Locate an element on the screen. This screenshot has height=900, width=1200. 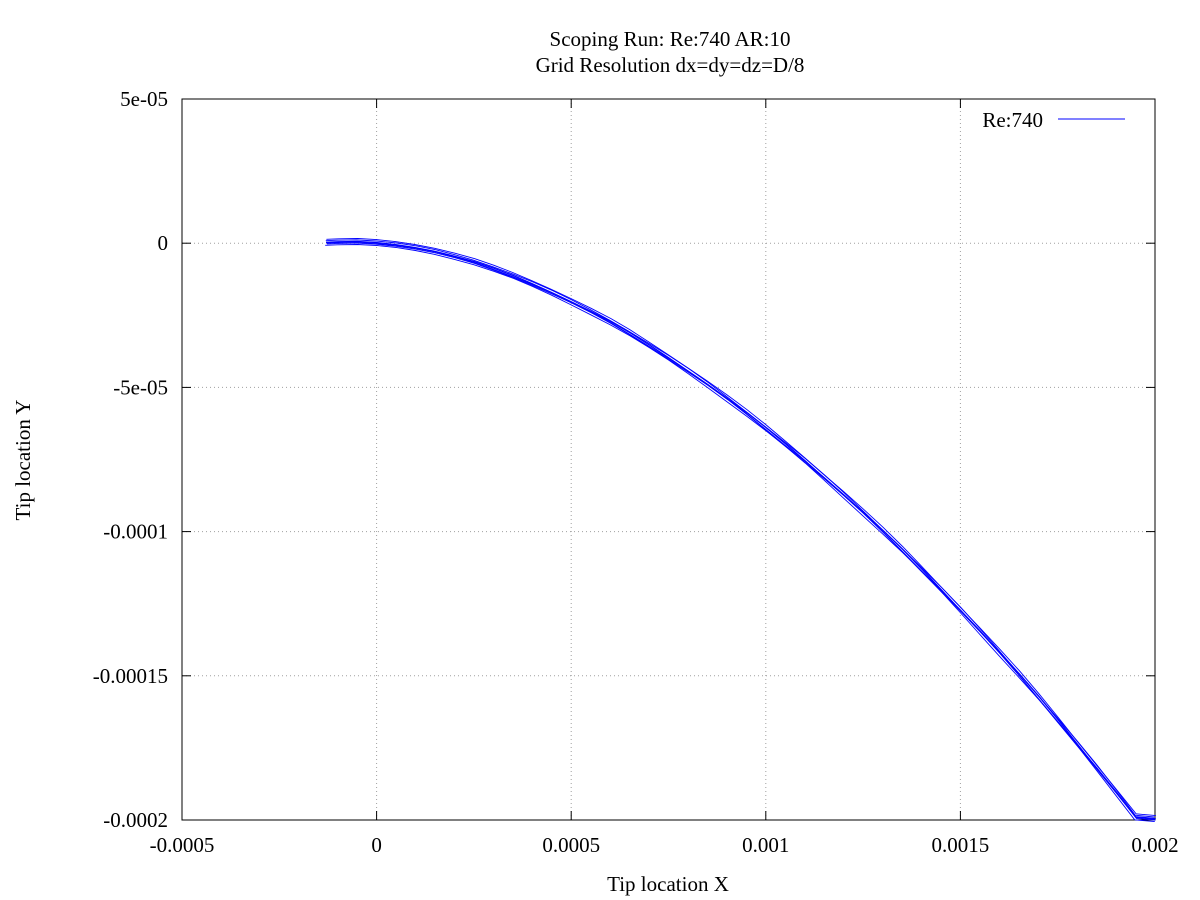
x-tick-label: -0.0005 is located at coordinates (182, 845).